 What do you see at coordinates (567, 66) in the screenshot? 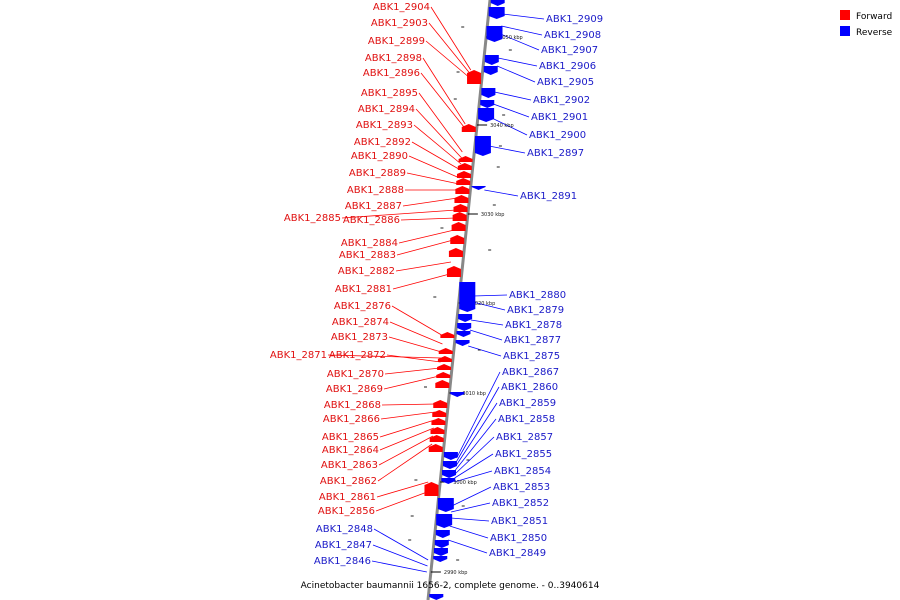
I see `reverse-gene-label: ABK1_2906` at bounding box center [567, 66].